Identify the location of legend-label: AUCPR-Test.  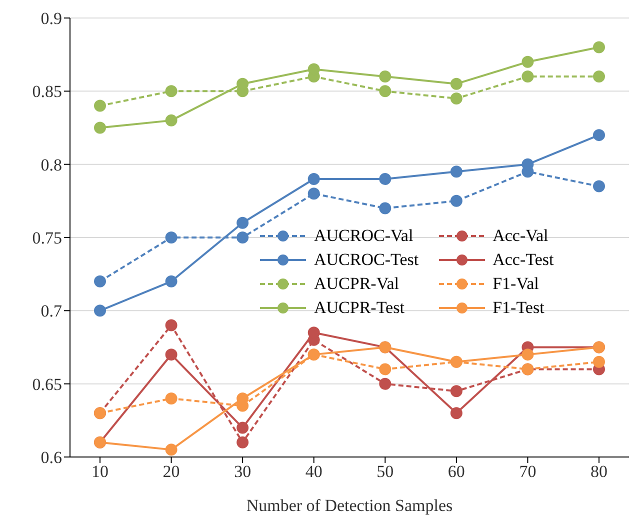
(359, 308).